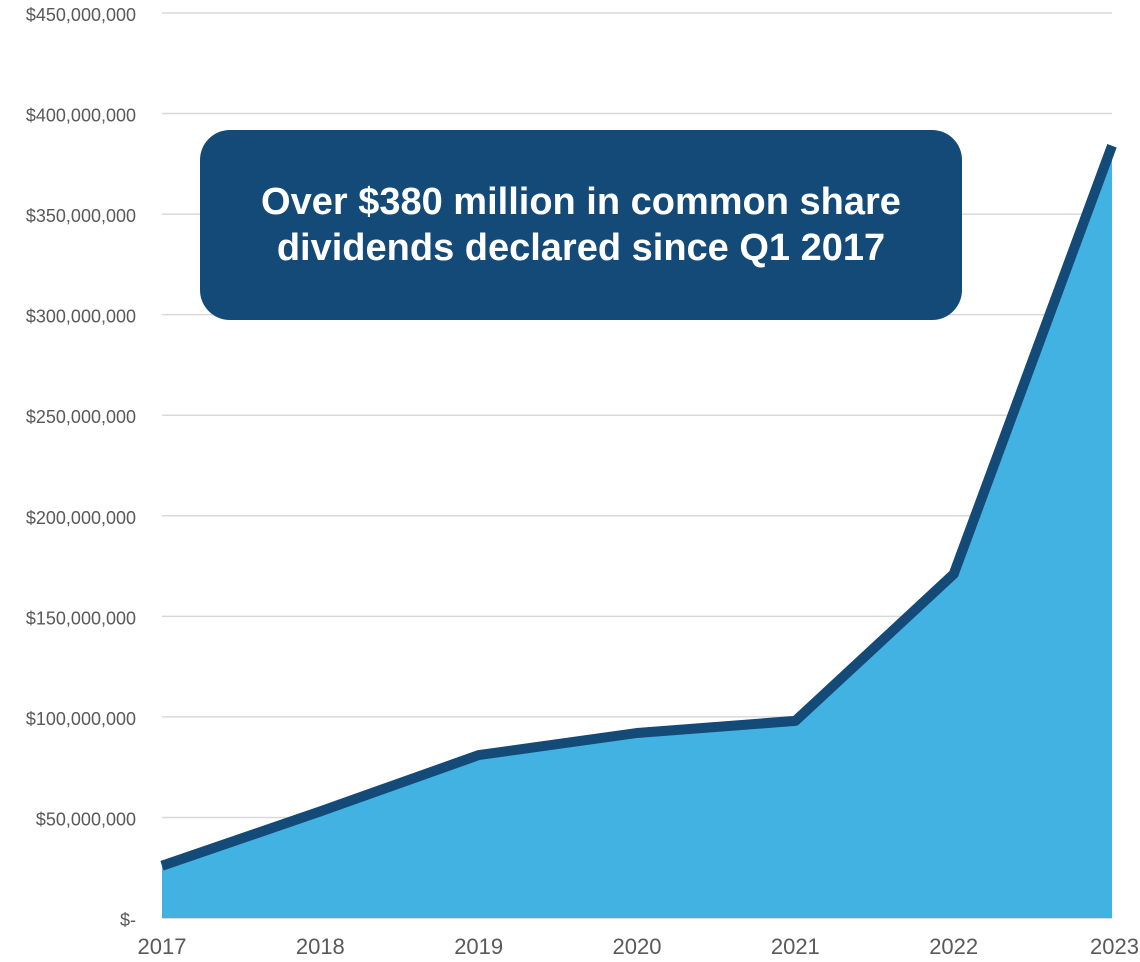 The image size is (1140, 962). Describe the element at coordinates (81, 719) in the screenshot. I see `y-tick-label: $100,000,000` at that location.